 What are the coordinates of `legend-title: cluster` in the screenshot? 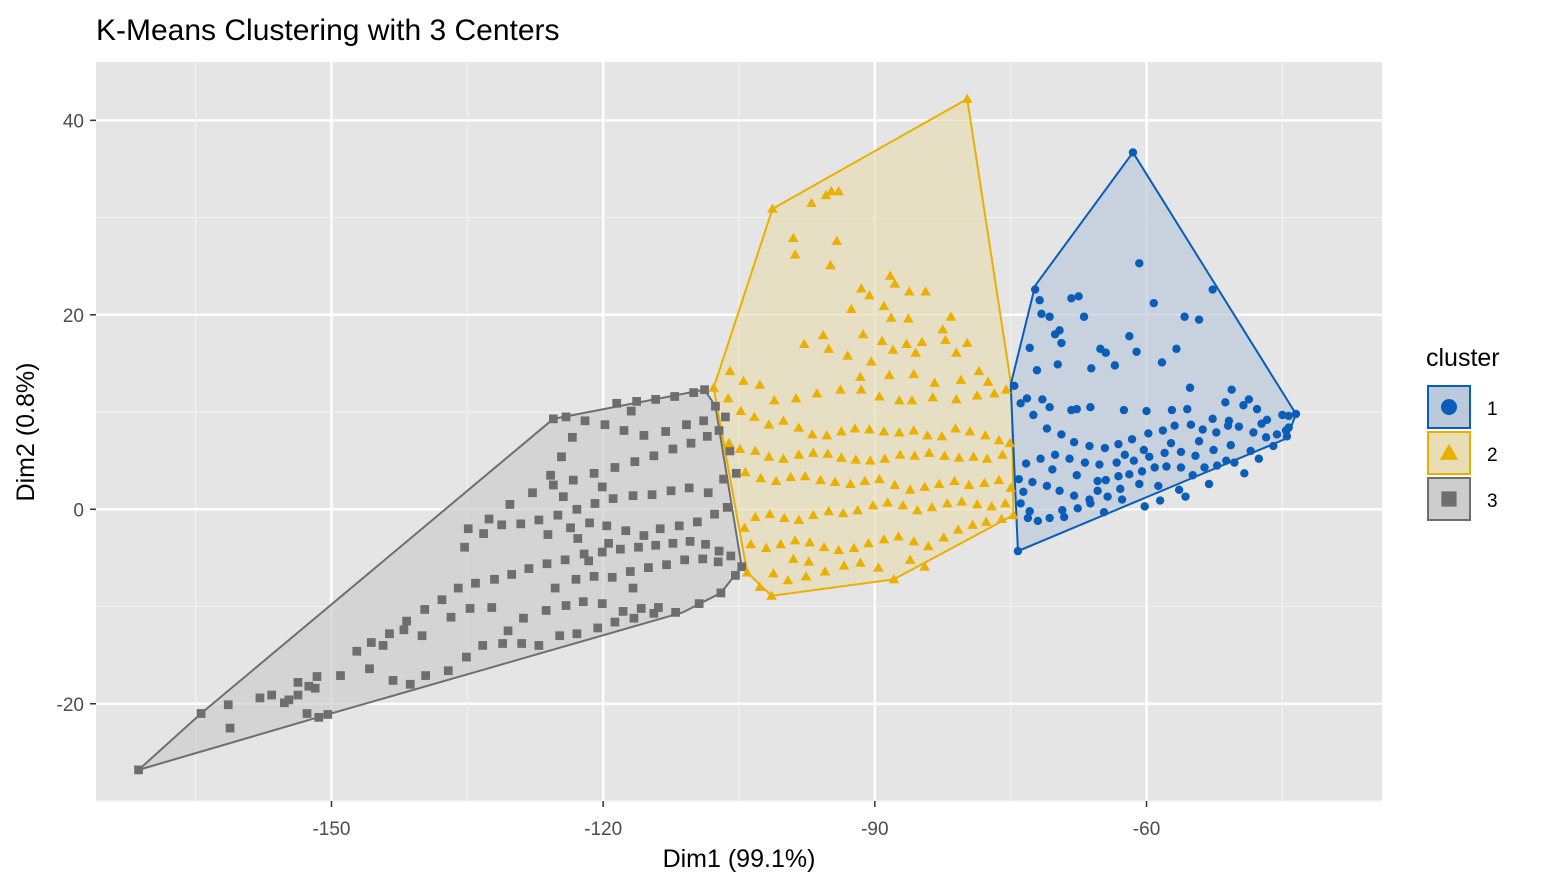 It's located at (1463, 358).